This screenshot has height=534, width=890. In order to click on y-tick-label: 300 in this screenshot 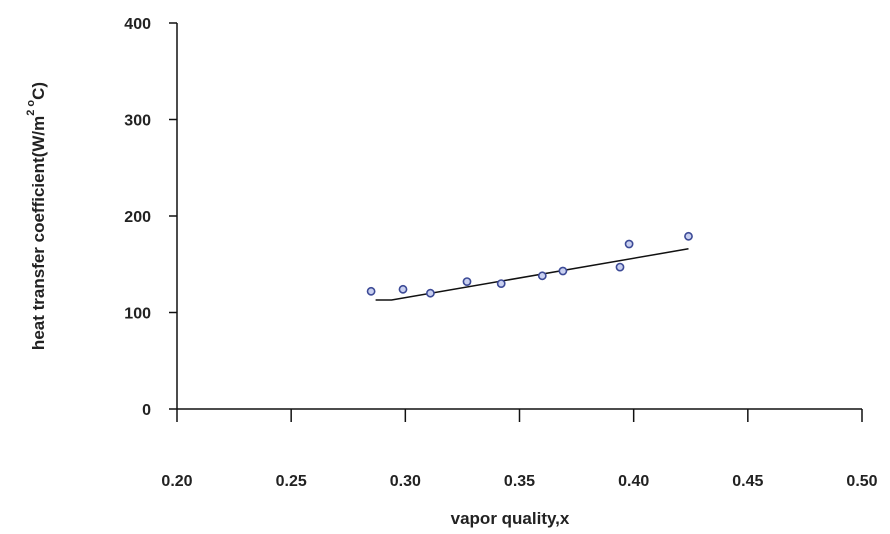, I will do `click(137, 121)`.